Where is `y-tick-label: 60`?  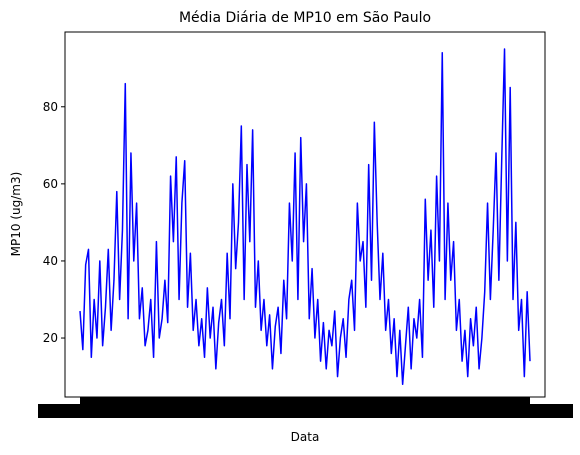 y-tick-label: 60 is located at coordinates (50, 184).